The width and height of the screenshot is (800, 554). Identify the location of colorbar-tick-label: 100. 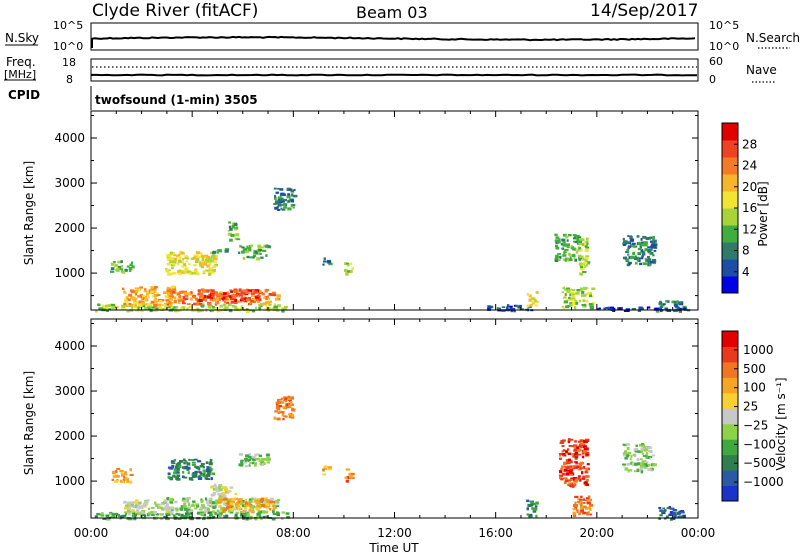
(754, 388).